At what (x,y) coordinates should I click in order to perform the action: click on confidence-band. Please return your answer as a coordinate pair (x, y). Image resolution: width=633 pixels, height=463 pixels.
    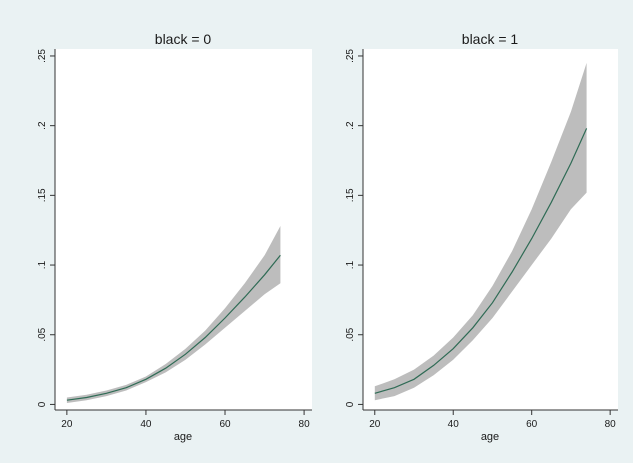
    Looking at the image, I should click on (173, 314).